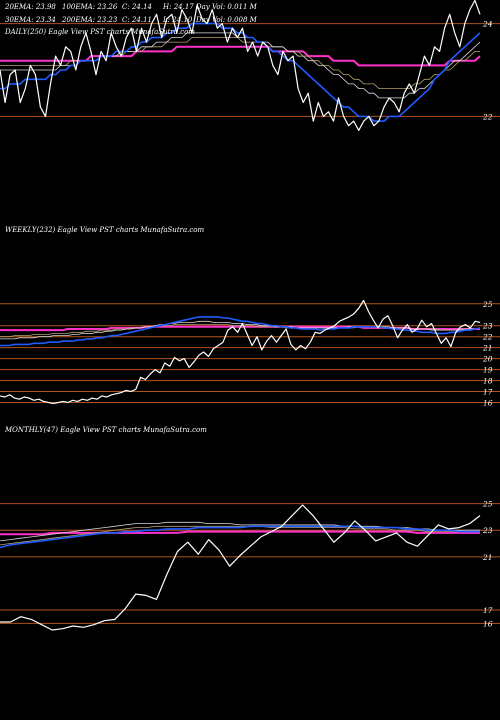 This screenshot has height=720, width=500. I want to click on weekly-tick-label-17: 17, so click(488, 392).